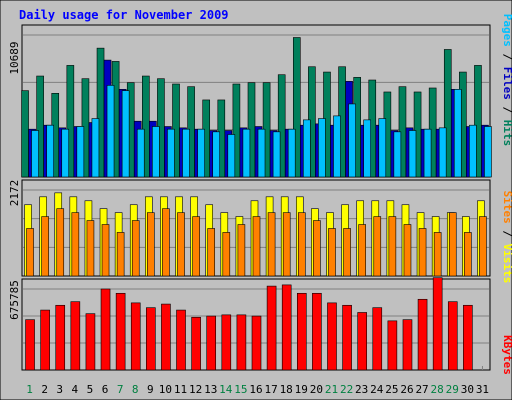  What do you see at coordinates (210, 389) in the screenshot?
I see `x-tick-label-13: 13` at bounding box center [210, 389].